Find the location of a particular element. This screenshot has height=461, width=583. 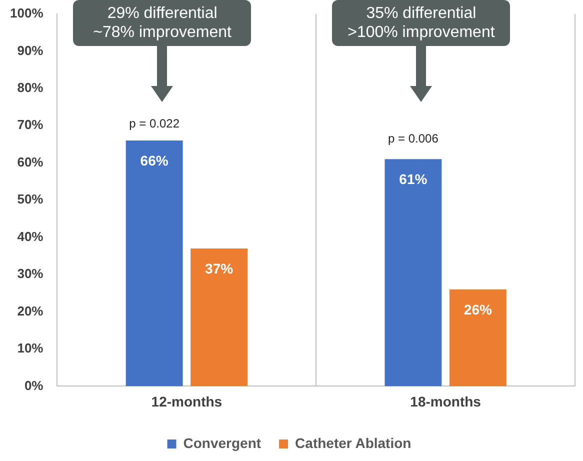

legend-label: Catheter Ablation is located at coordinates (353, 442).